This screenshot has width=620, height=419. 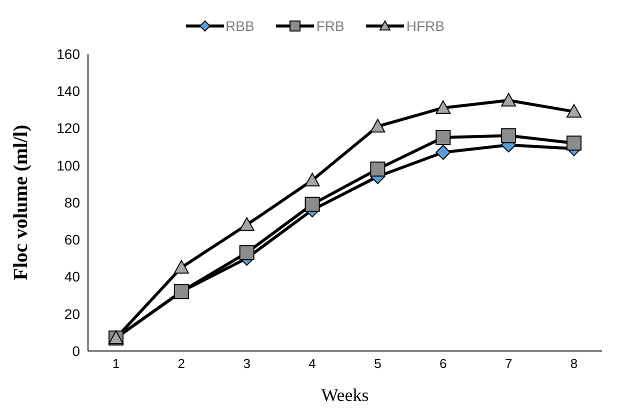 What do you see at coordinates (424, 26) in the screenshot?
I see `legend-label: HFRB` at bounding box center [424, 26].